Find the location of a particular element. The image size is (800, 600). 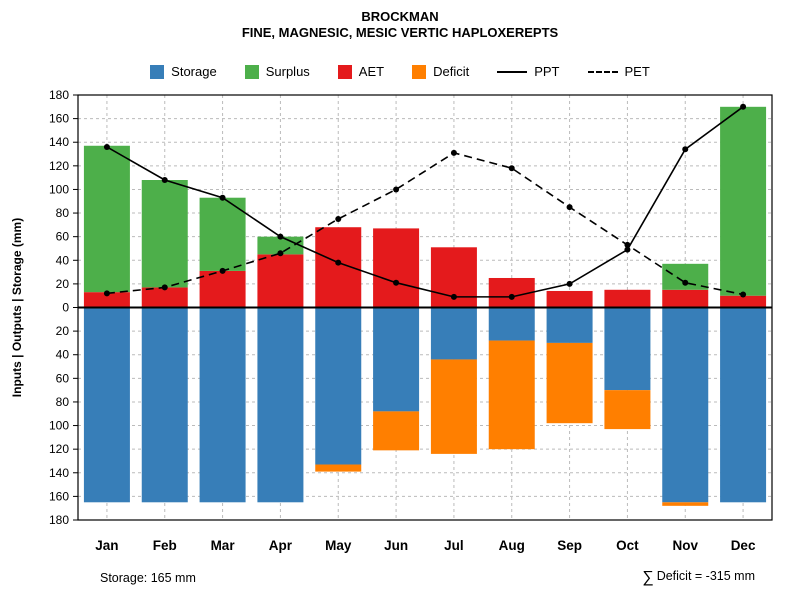

pet-point-dec is located at coordinates (743, 294).